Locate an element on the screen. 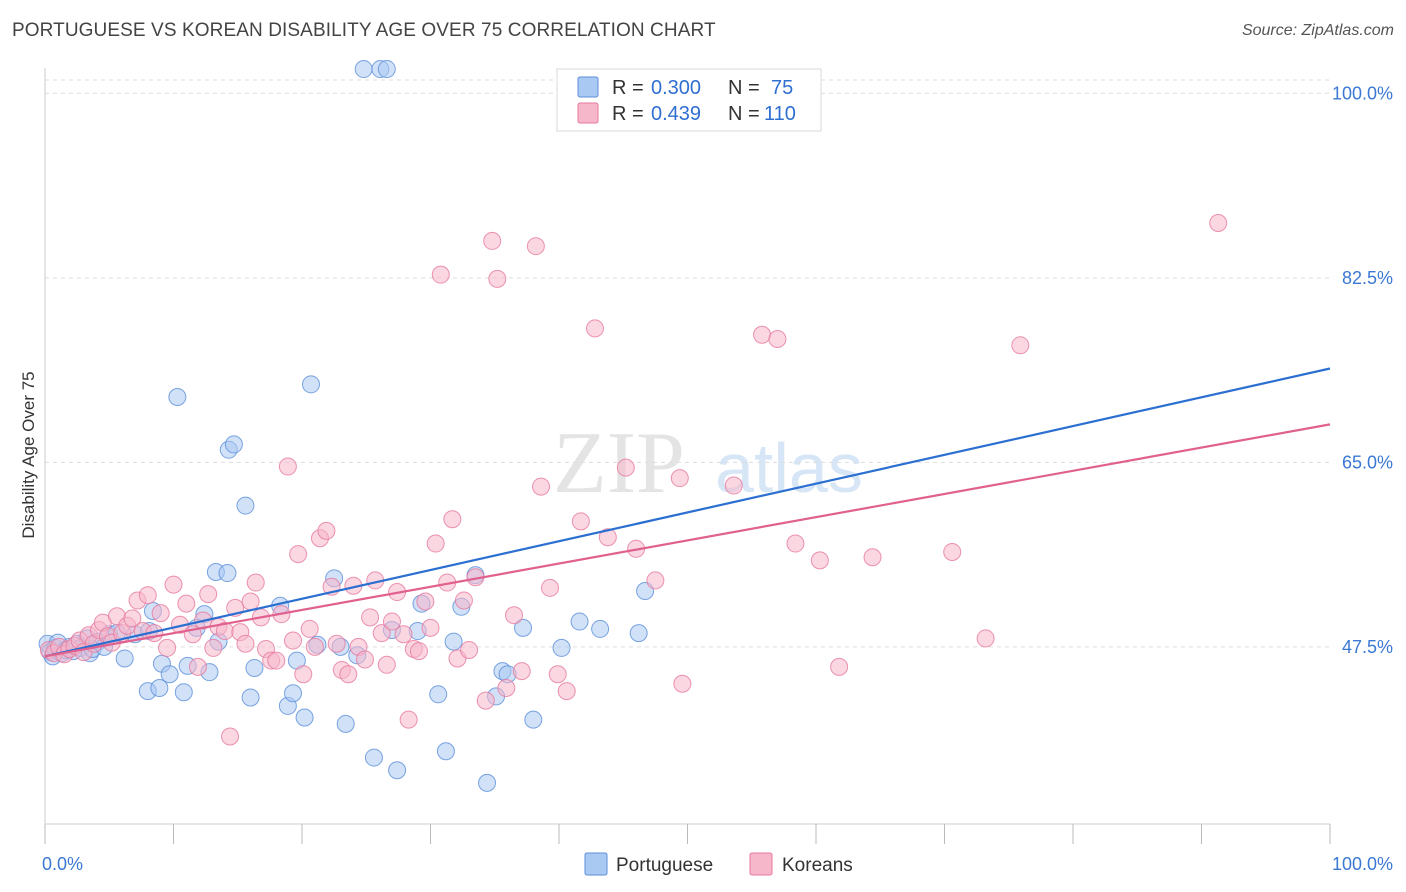 This screenshot has height=892, width=1406. y-tick-label-2: 65.0% is located at coordinates (1367, 462).